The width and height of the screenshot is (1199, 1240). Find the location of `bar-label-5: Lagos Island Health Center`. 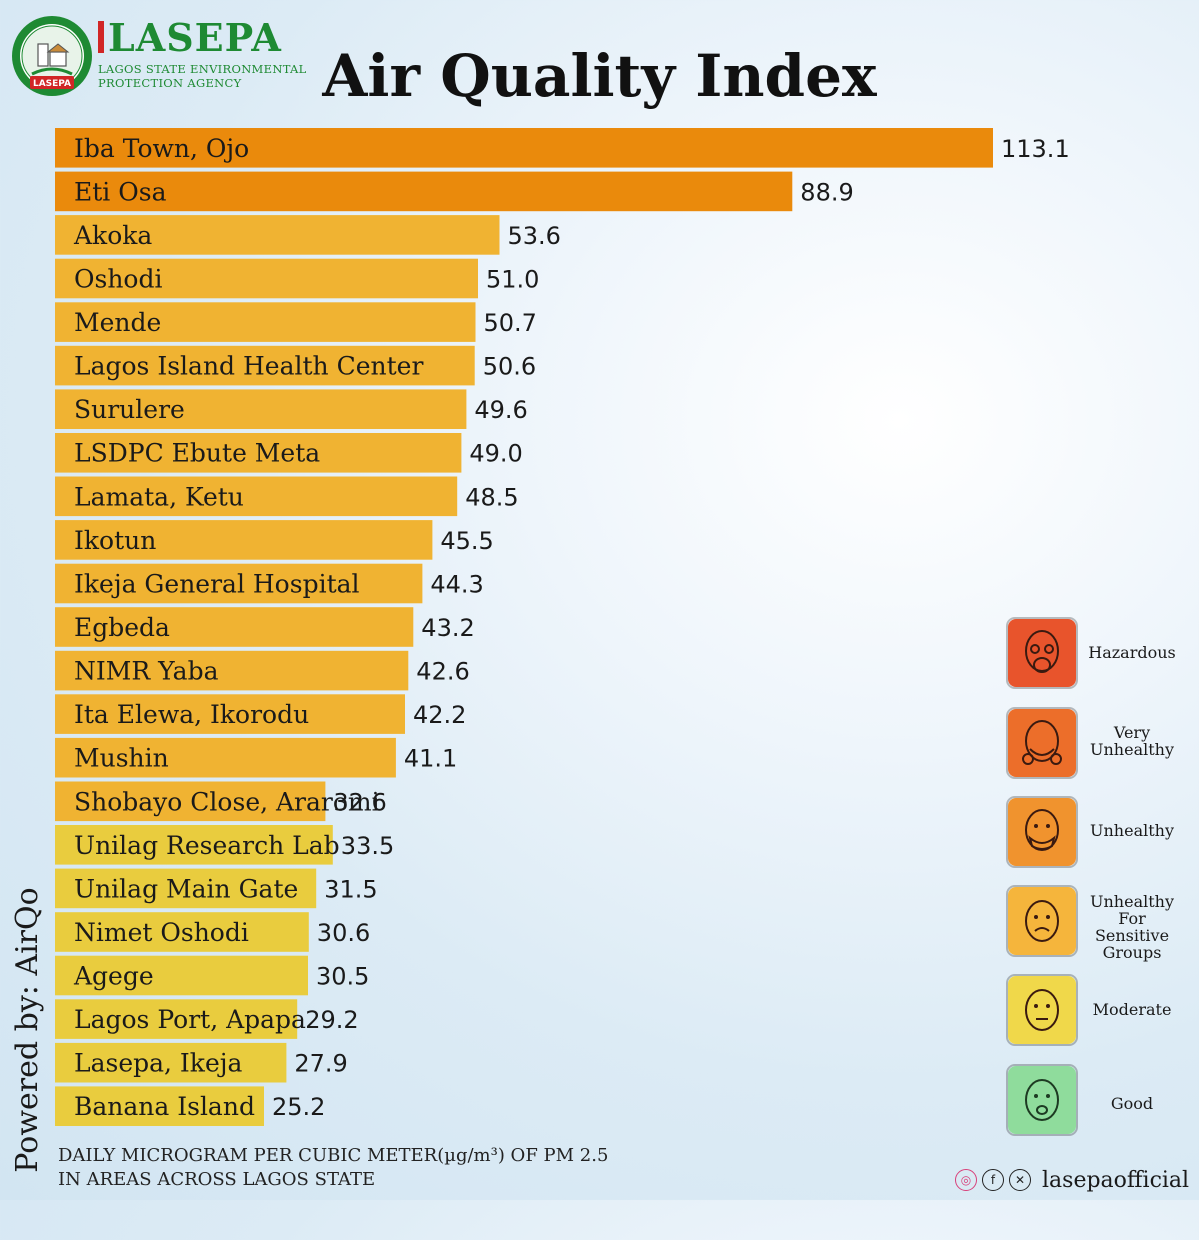

bar-label-5: Lagos Island Health Center is located at coordinates (248, 366).